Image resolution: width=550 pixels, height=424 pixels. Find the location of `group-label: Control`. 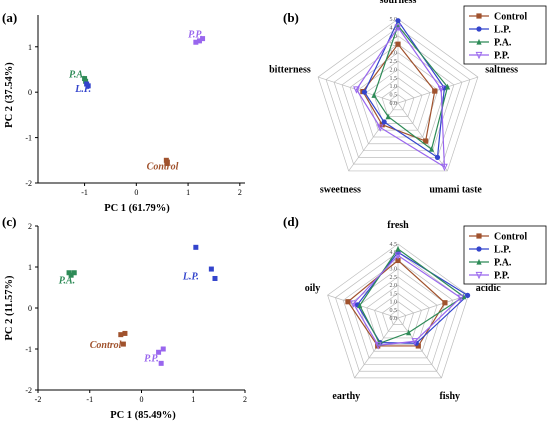

group-label: Control is located at coordinates (163, 166).